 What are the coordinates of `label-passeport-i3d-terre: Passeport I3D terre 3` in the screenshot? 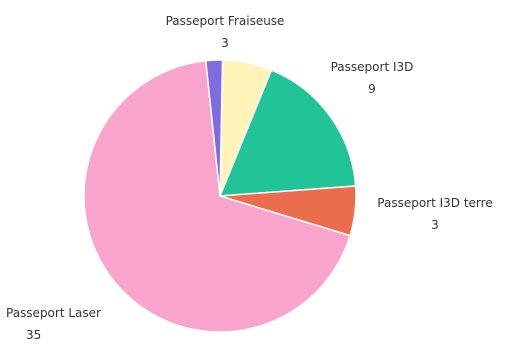 It's located at (435, 214).